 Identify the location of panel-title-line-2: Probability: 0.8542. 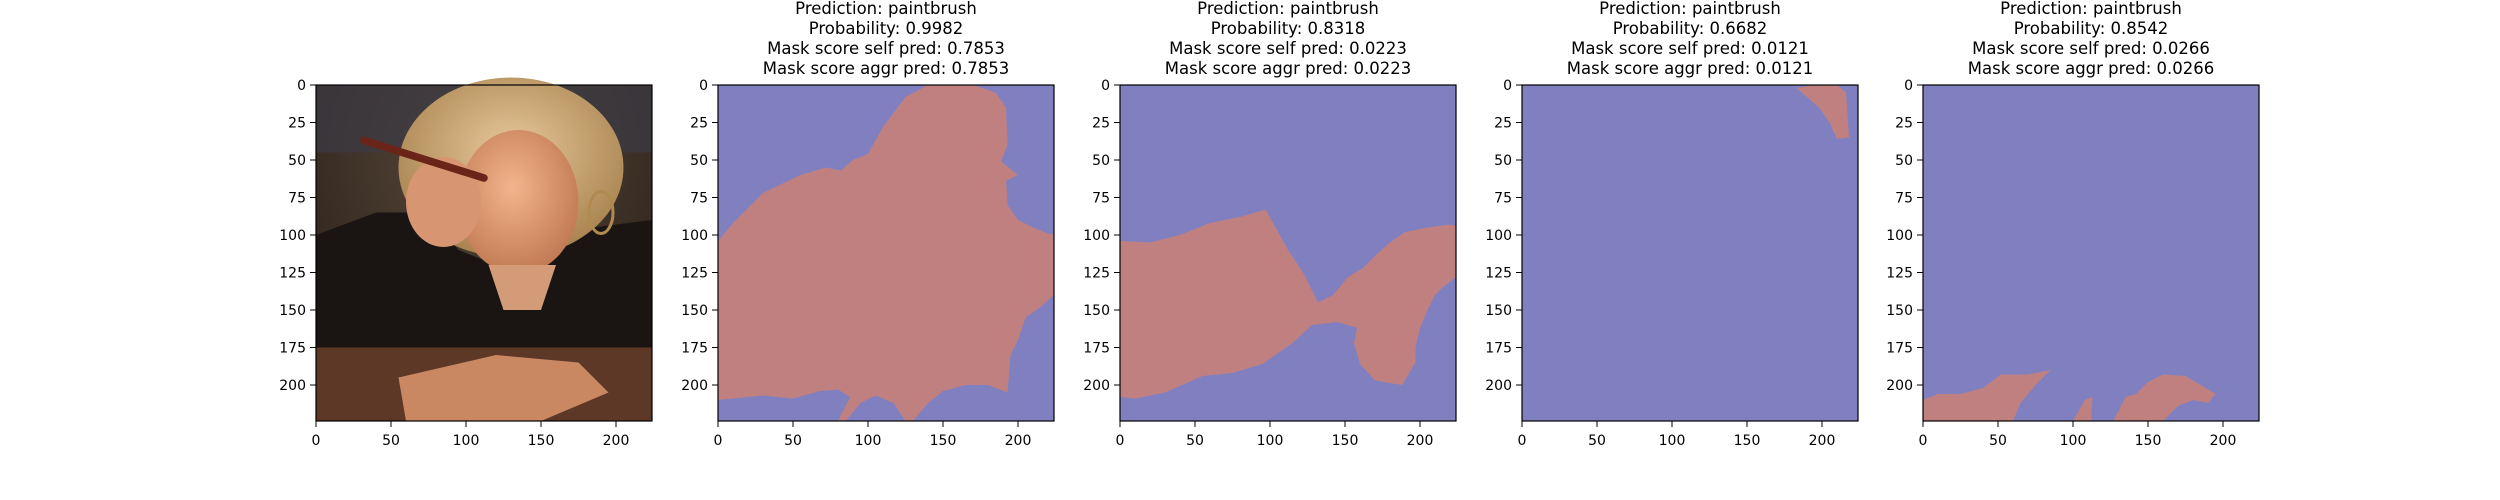
(2091, 28).